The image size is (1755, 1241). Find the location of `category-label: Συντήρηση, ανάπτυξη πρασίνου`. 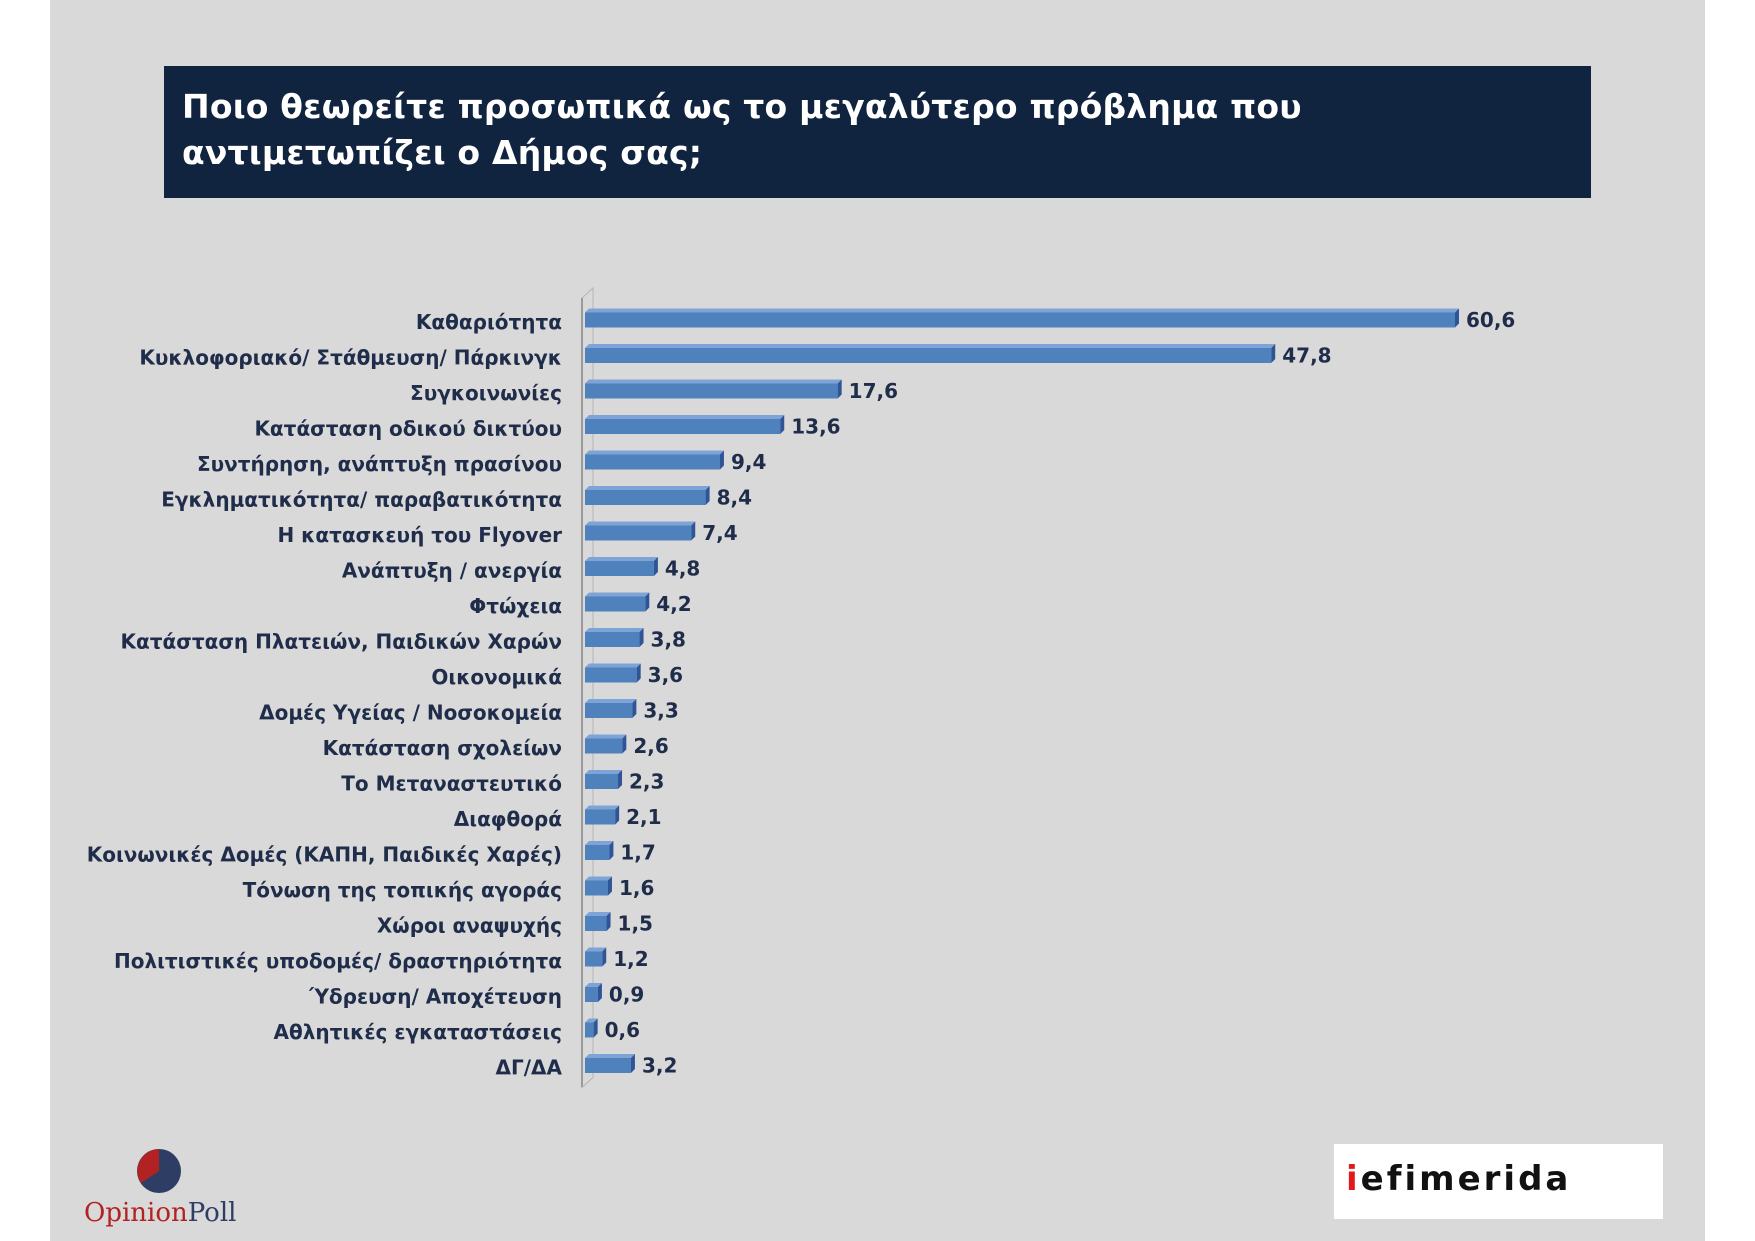

category-label: Συντήρηση, ανάπτυξη πρασίνου is located at coordinates (379, 464).